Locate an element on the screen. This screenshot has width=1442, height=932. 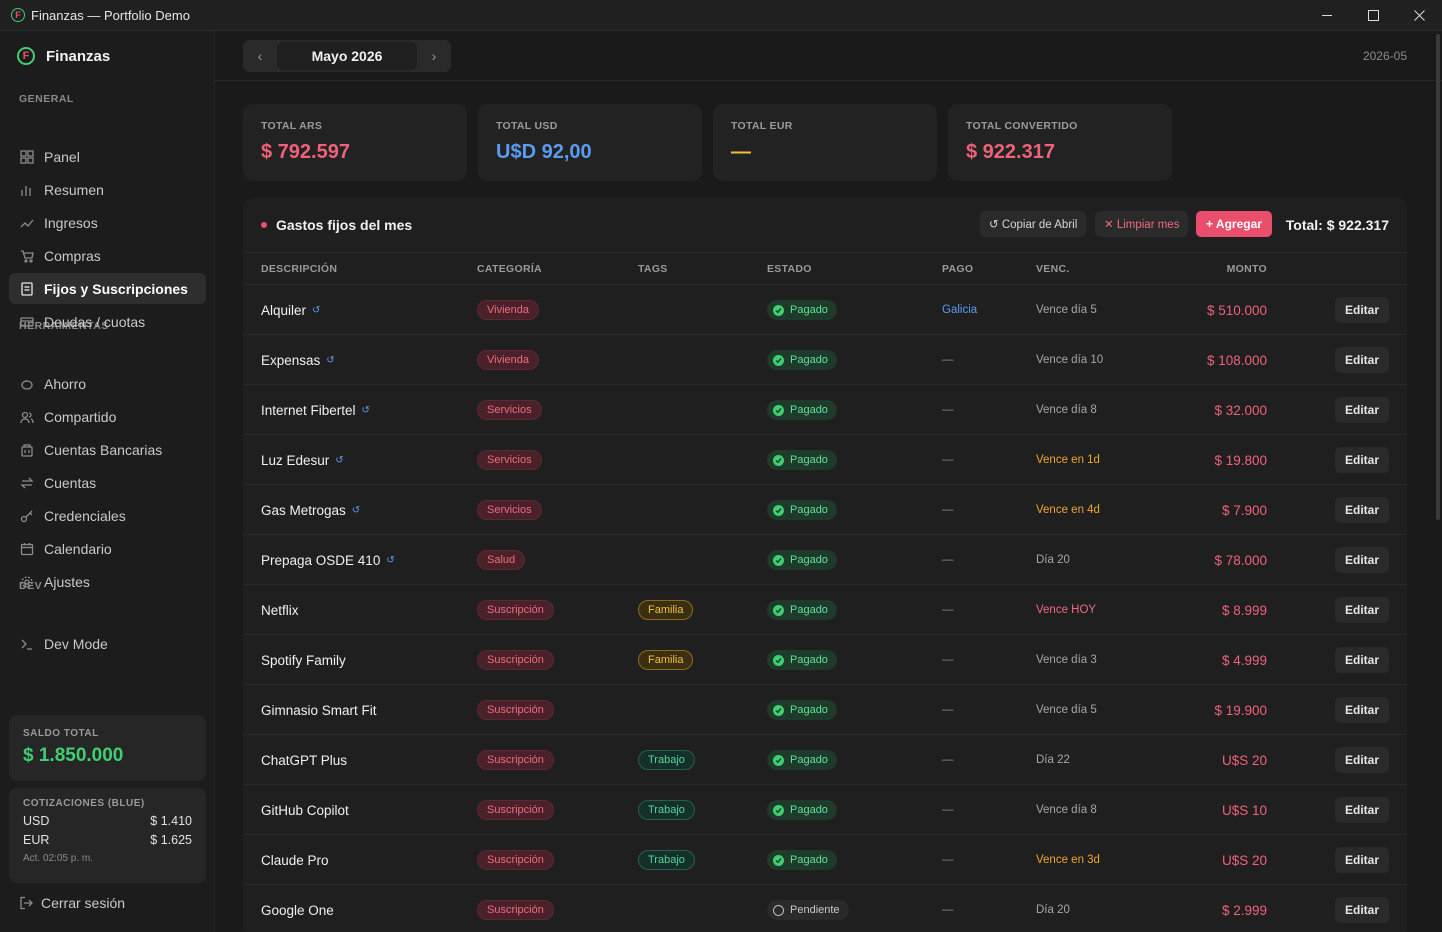
logout-icon is located at coordinates (26, 903).